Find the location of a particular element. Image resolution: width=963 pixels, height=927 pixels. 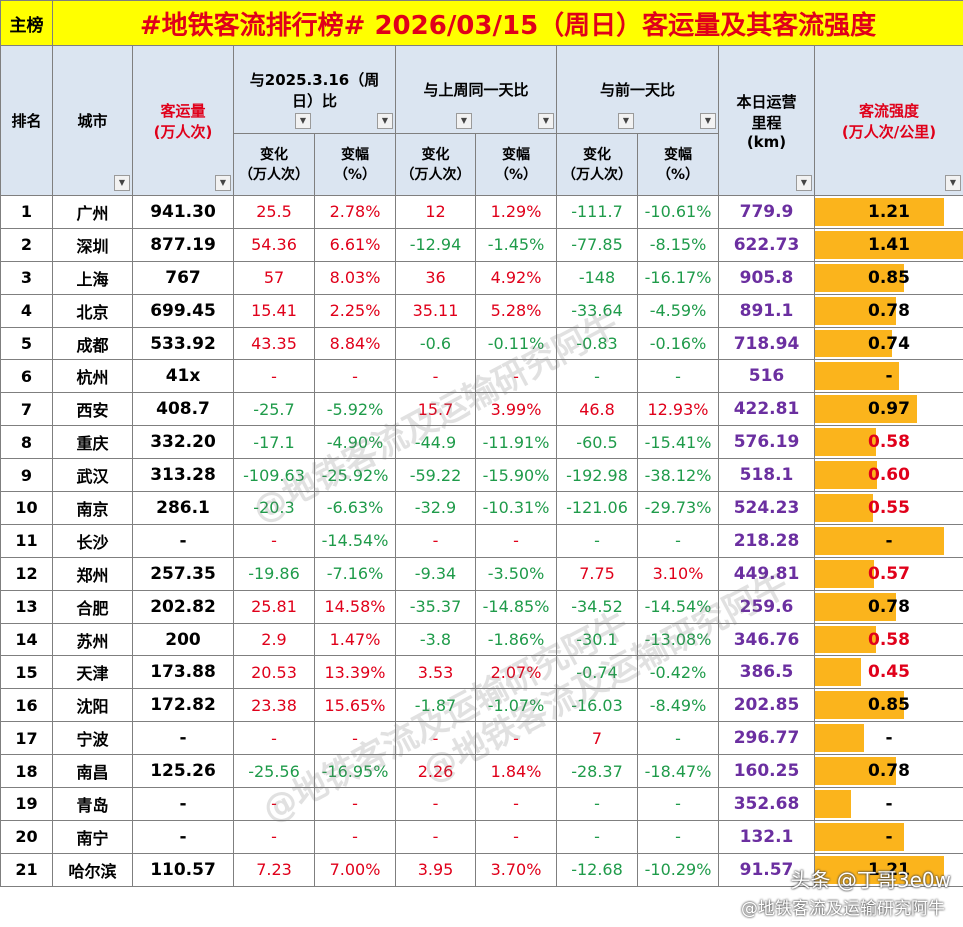

rank-cell: 4 is located at coordinates (26, 310).